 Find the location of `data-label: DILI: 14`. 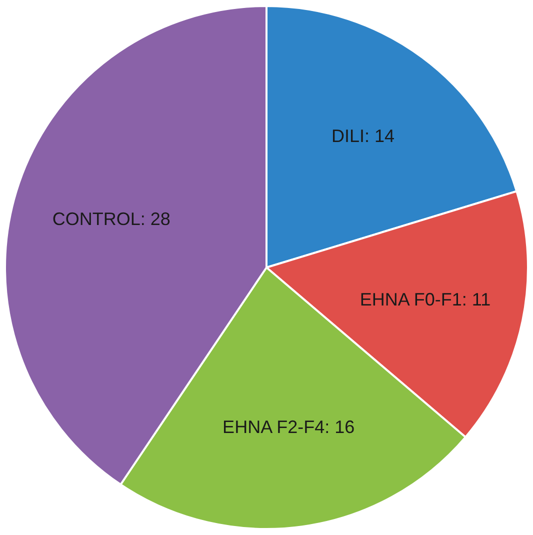

data-label: DILI: 14 is located at coordinates (363, 136).